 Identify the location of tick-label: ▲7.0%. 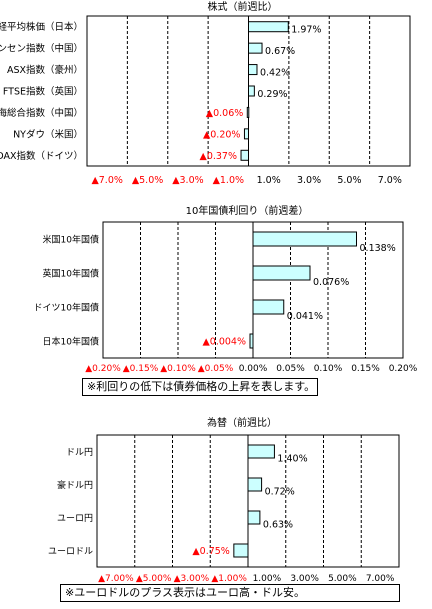
(106, 180).